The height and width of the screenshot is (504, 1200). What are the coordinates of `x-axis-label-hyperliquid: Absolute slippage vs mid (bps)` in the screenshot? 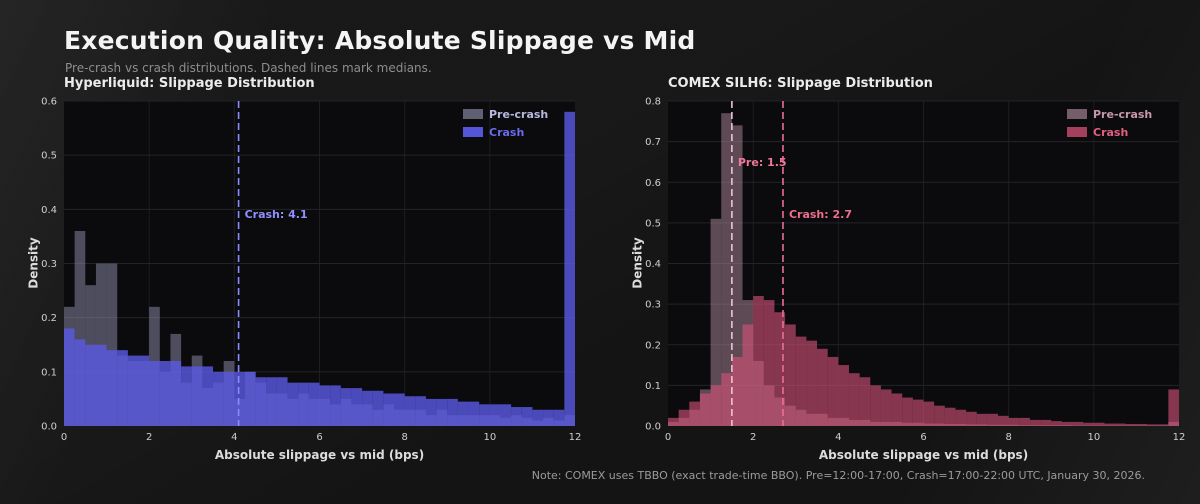 It's located at (319, 455).